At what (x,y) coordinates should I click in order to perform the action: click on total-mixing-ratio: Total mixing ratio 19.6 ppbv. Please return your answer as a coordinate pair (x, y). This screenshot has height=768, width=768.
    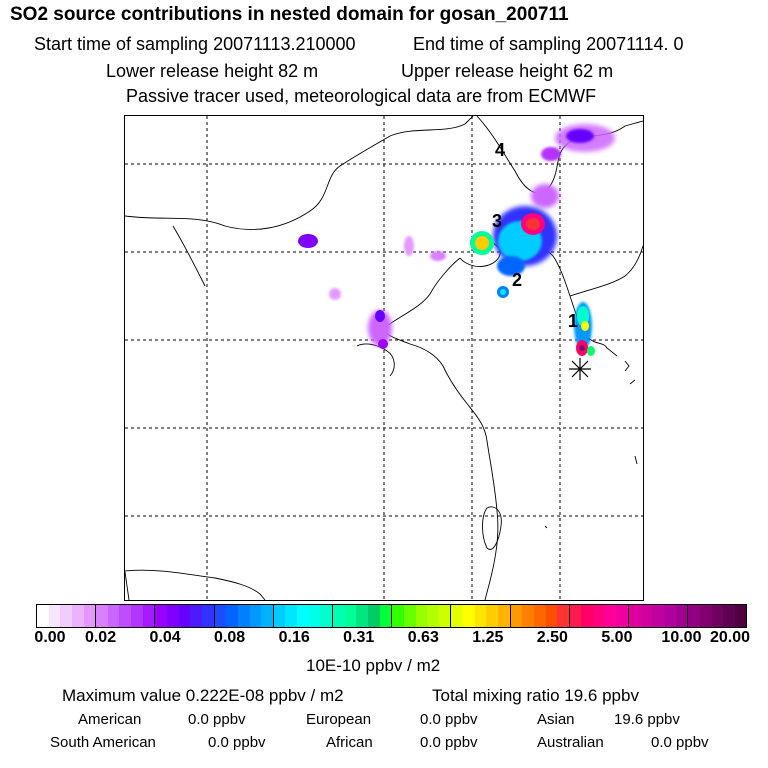
    Looking at the image, I should click on (535, 695).